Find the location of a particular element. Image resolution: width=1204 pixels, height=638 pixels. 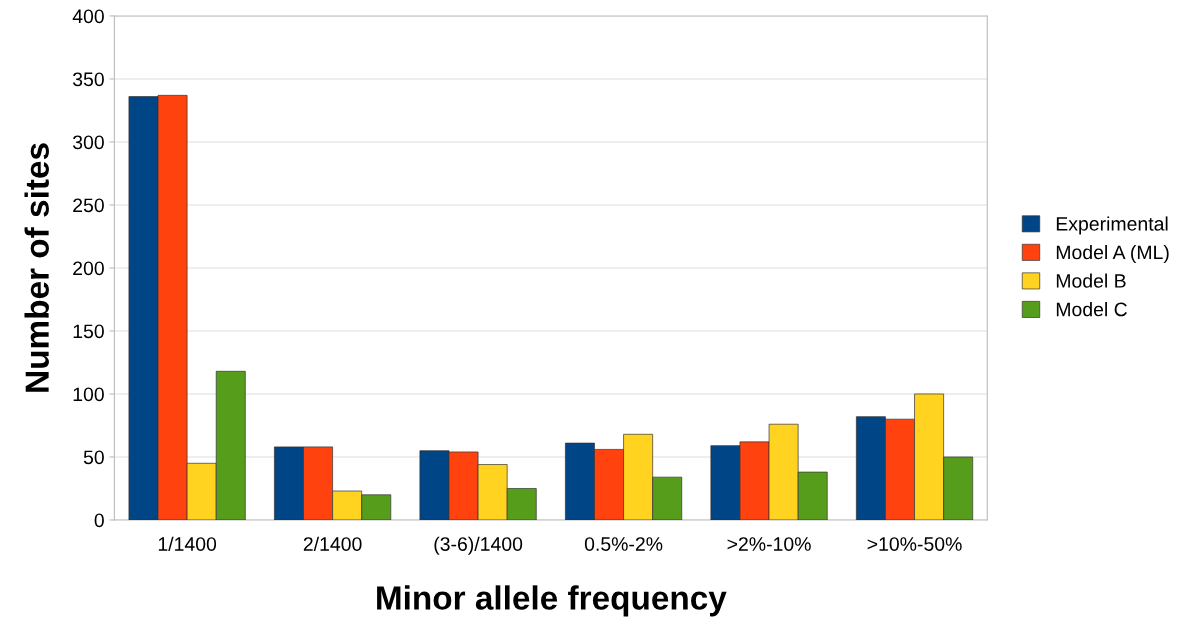

legend-label: Experimental is located at coordinates (1112, 225).